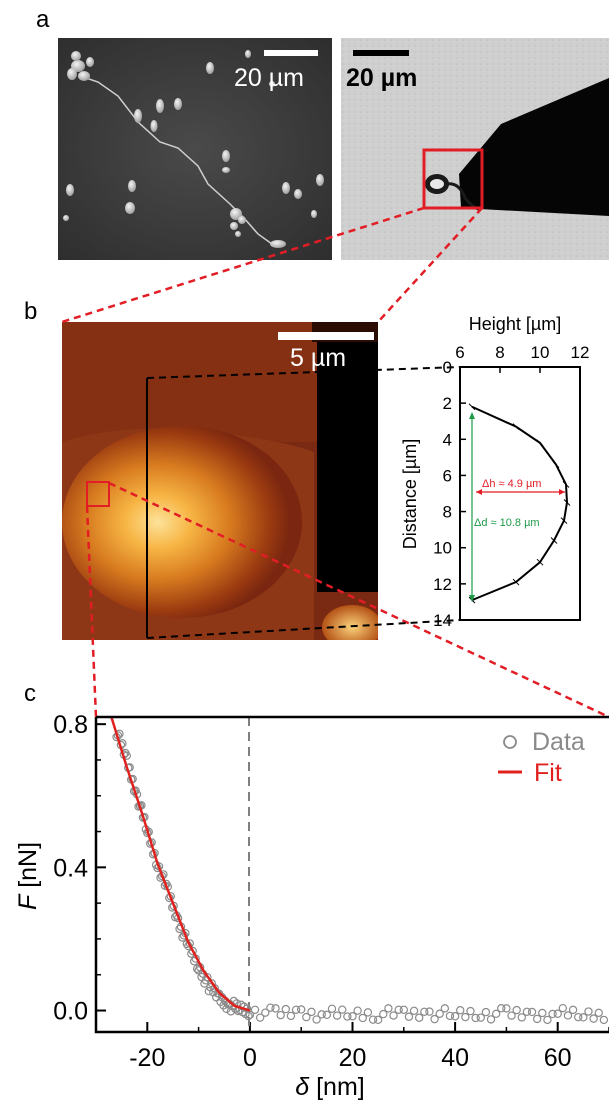 This screenshot has height=1110, width=609. What do you see at coordinates (243, 265) in the screenshot?
I see `connector-a-b-left` at bounding box center [243, 265].